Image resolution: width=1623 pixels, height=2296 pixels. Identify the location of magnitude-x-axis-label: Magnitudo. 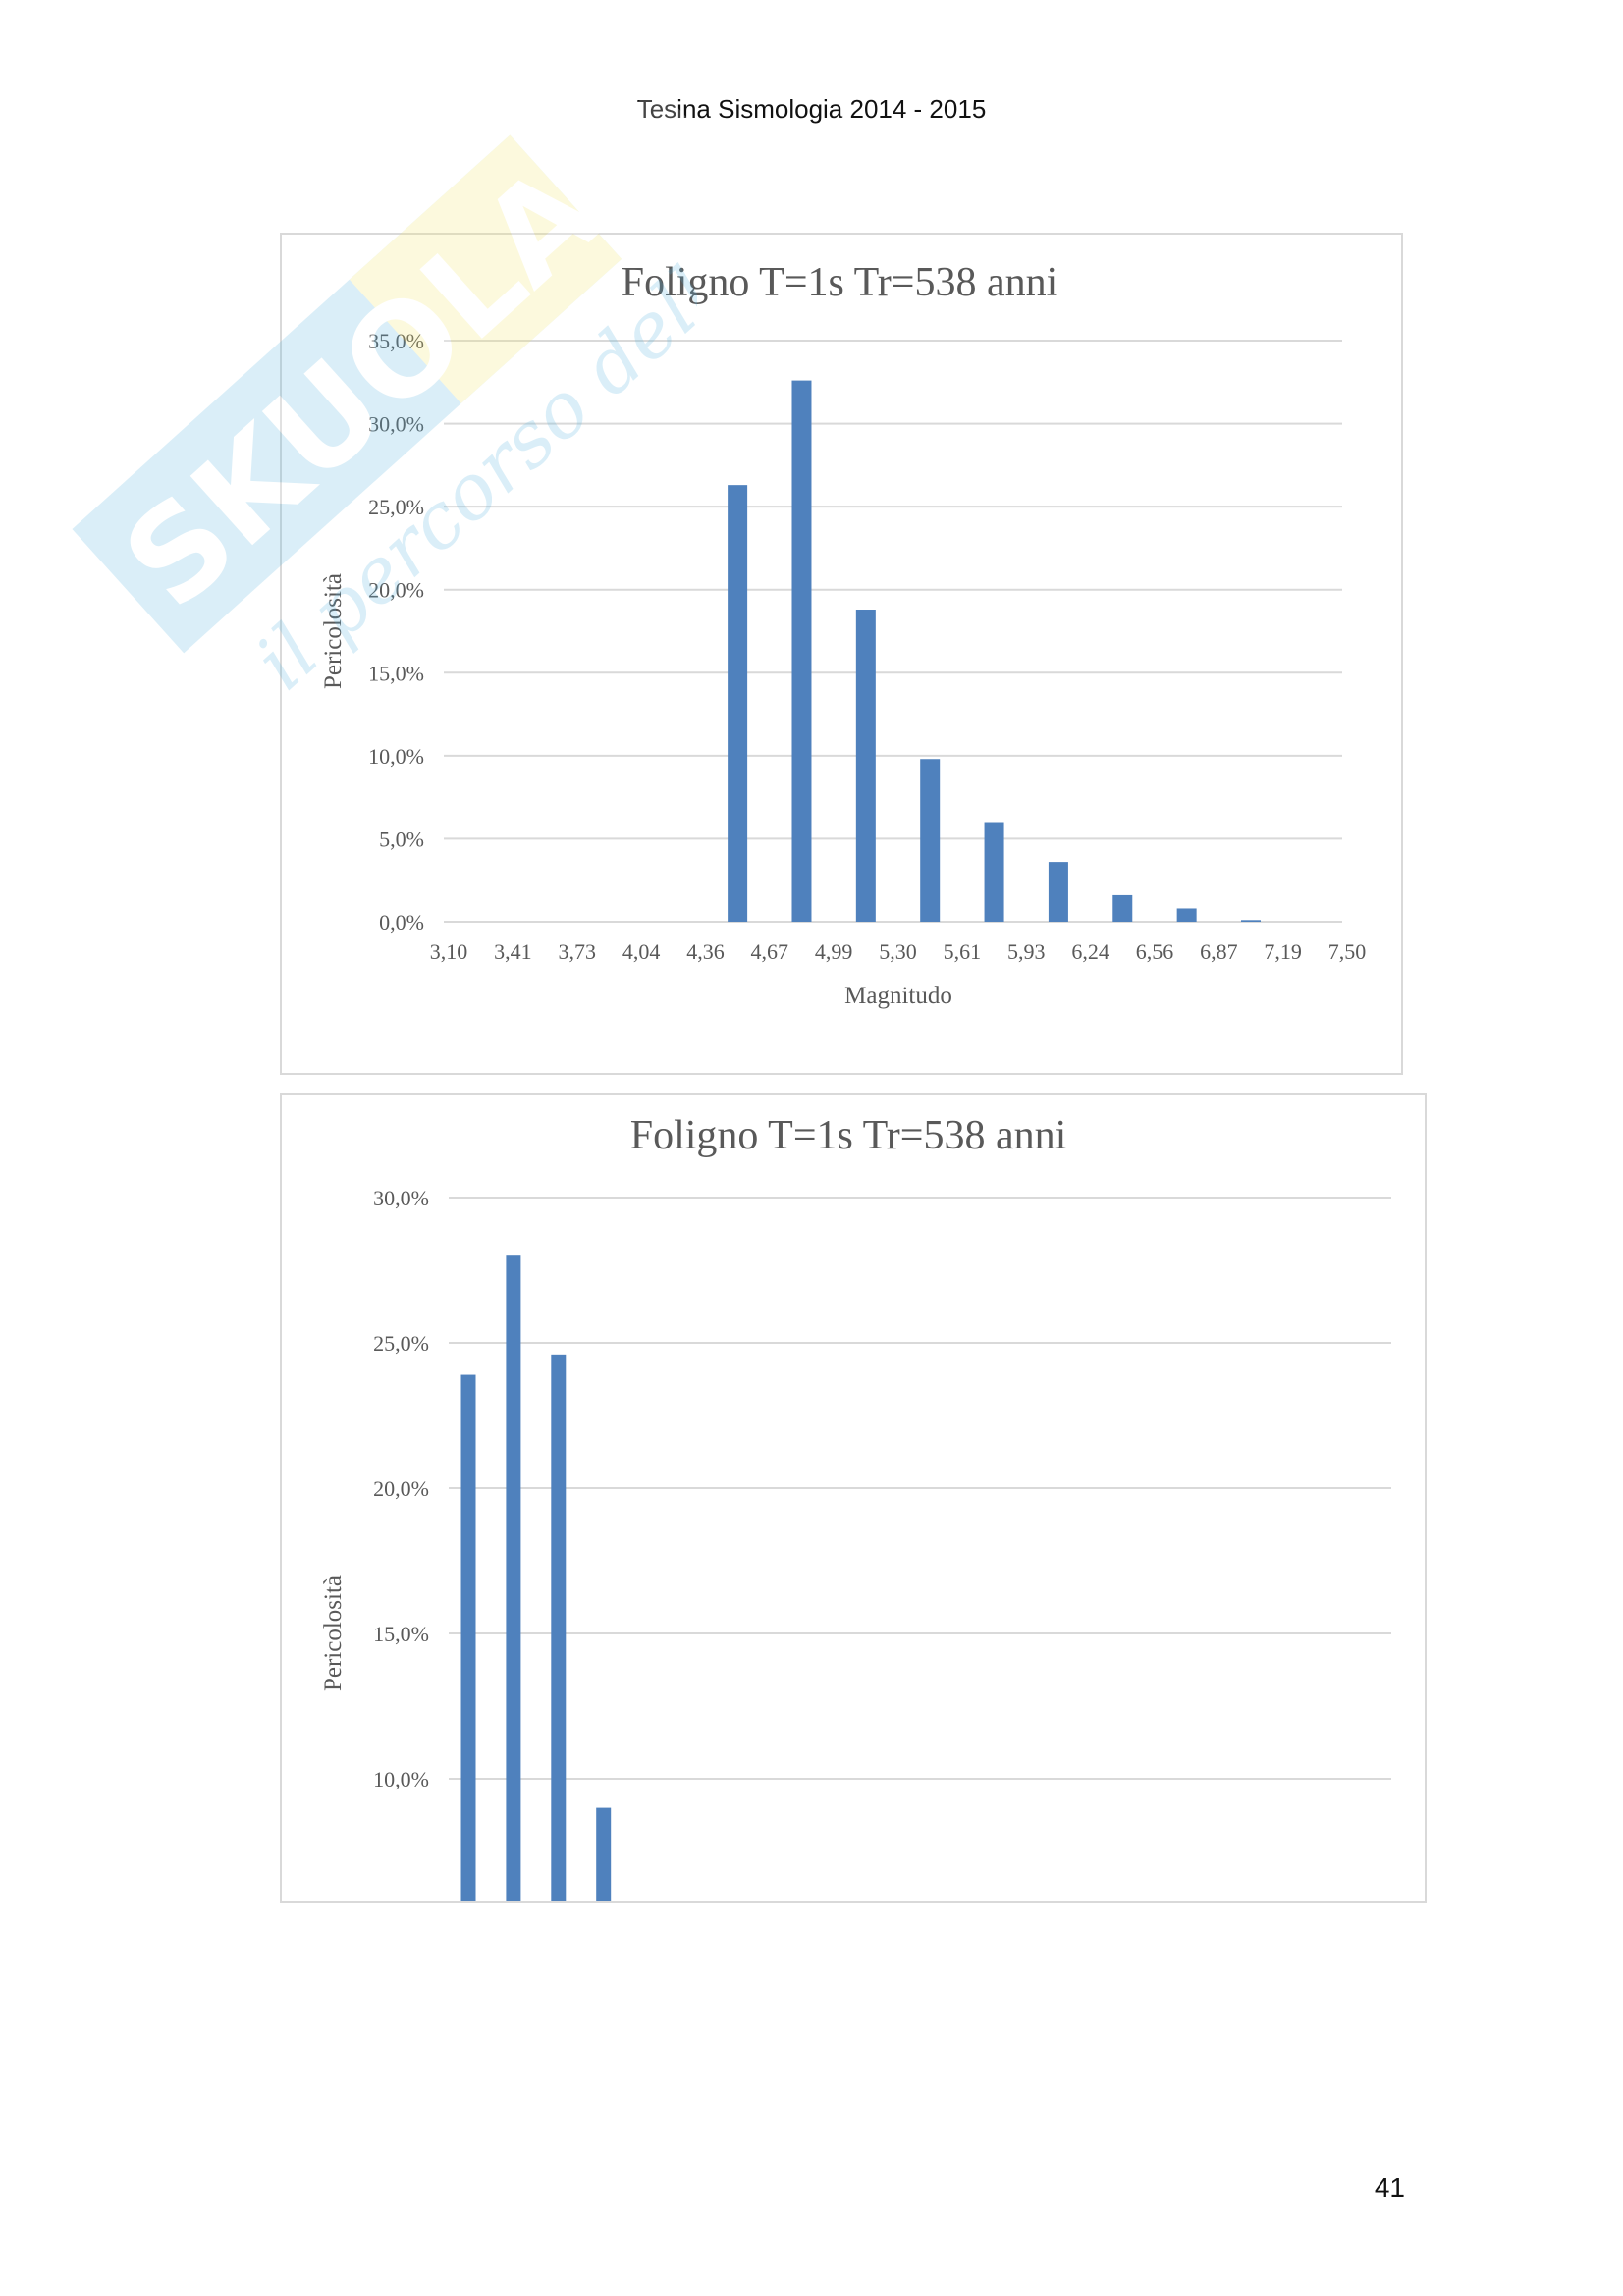
(898, 996).